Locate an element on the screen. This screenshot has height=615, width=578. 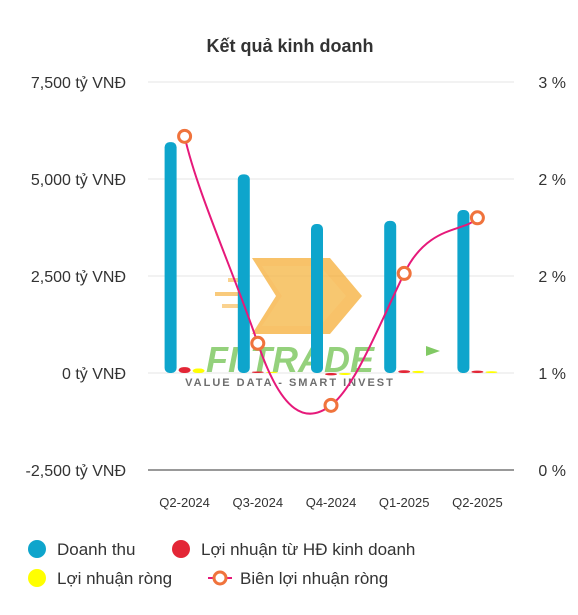
legend-item-operating-profit: Lợi nhuận từ HĐ kinh doanh is located at coordinates (293, 549).